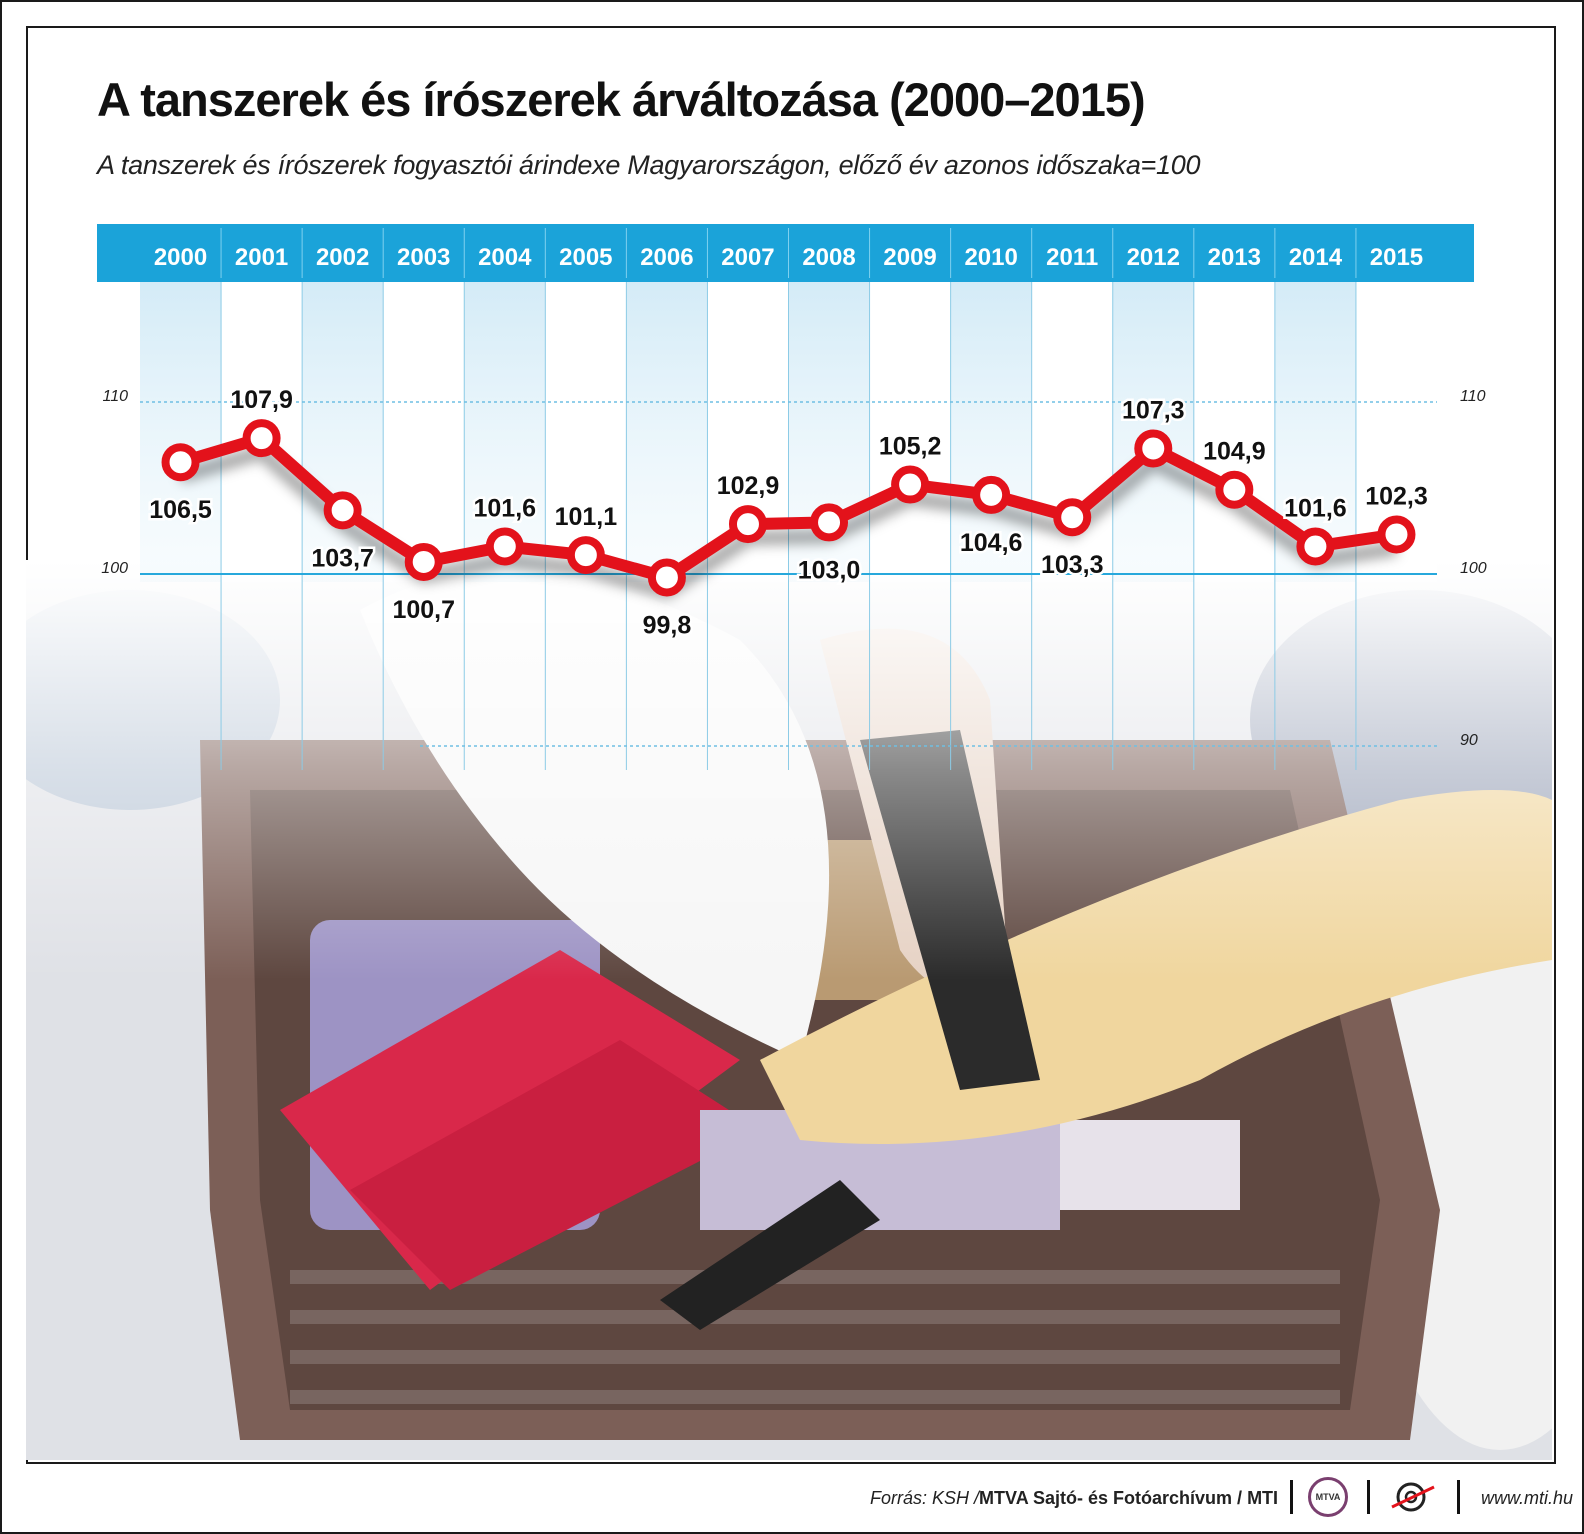  Describe the element at coordinates (180, 257) in the screenshot. I see `year-label: 2000` at that location.